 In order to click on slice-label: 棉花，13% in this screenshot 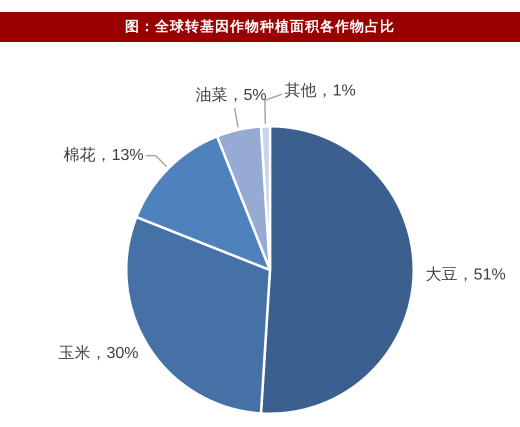, I will do `click(104, 155)`.